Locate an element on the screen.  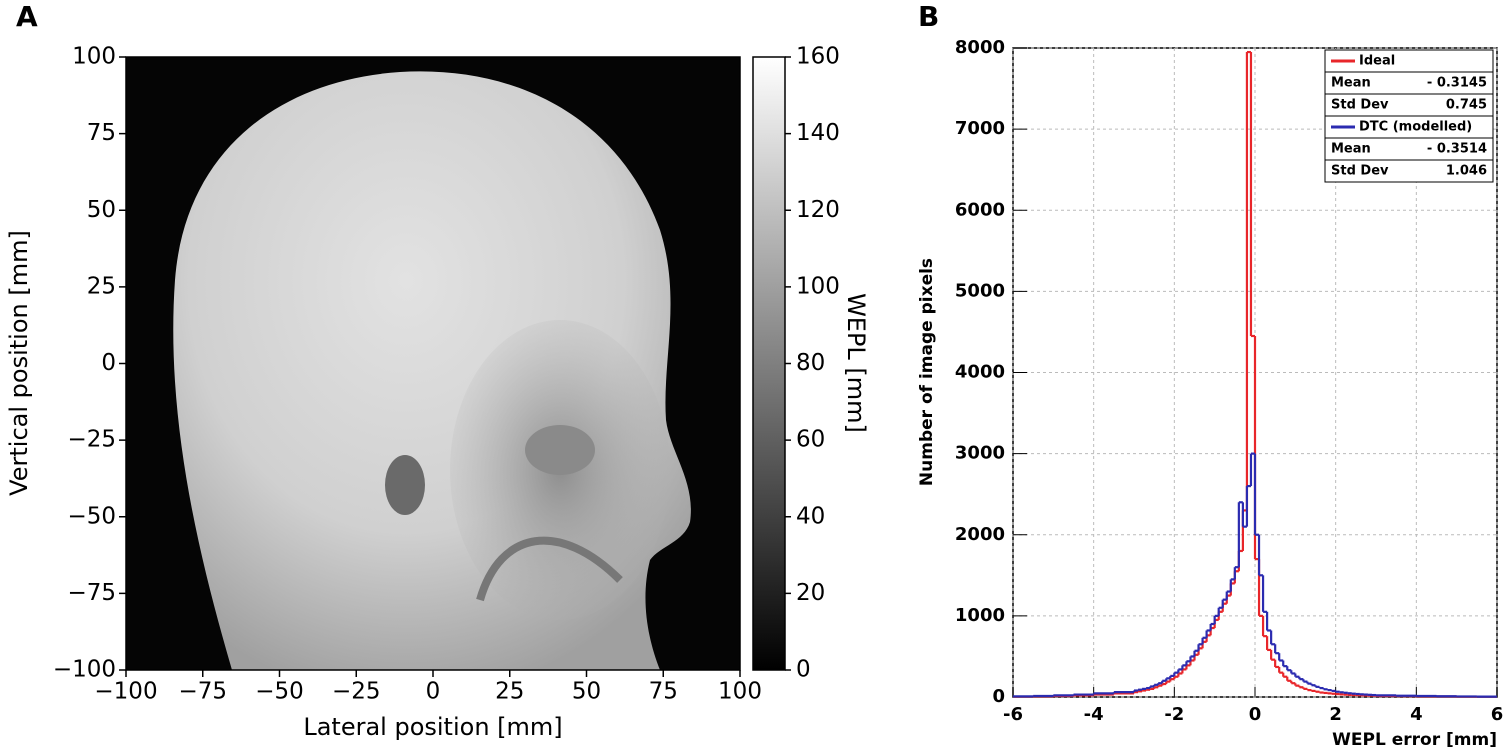
x-tick-label: 75 is located at coordinates (663, 692).